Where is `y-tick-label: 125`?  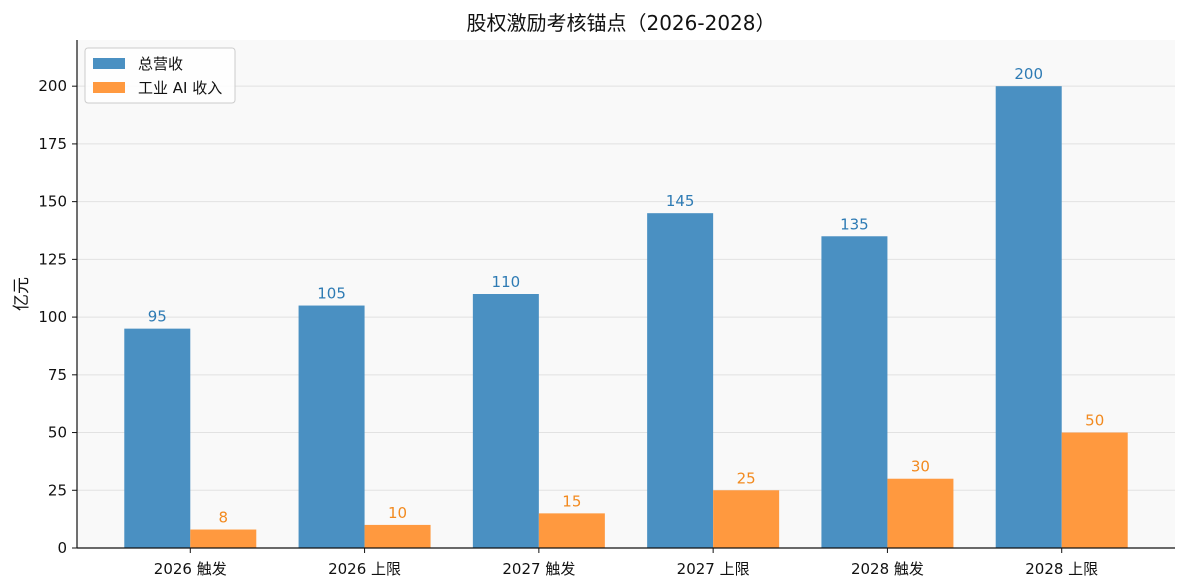 y-tick-label: 125 is located at coordinates (52, 259).